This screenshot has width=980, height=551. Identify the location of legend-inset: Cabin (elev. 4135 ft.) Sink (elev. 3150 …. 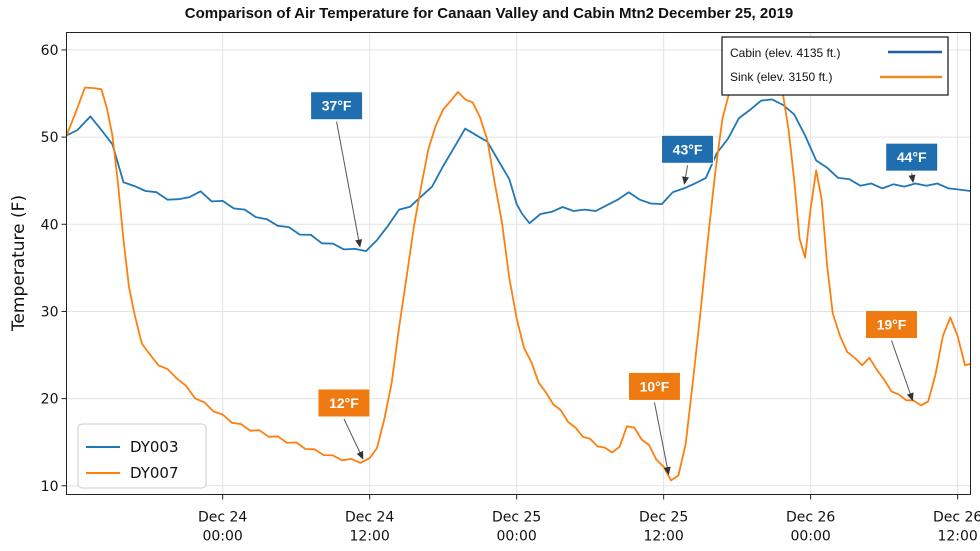
(835, 66).